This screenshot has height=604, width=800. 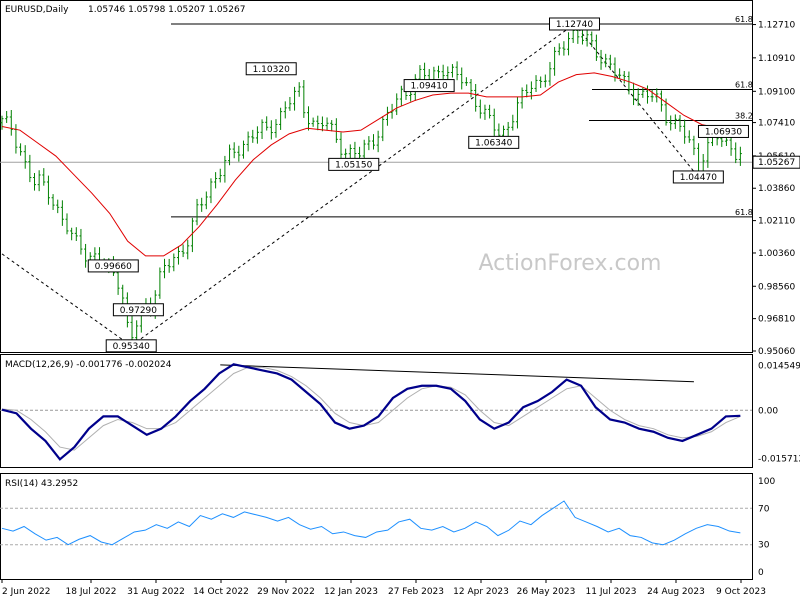 I want to click on price-annotation-label: 1.10320, so click(x=271, y=70).